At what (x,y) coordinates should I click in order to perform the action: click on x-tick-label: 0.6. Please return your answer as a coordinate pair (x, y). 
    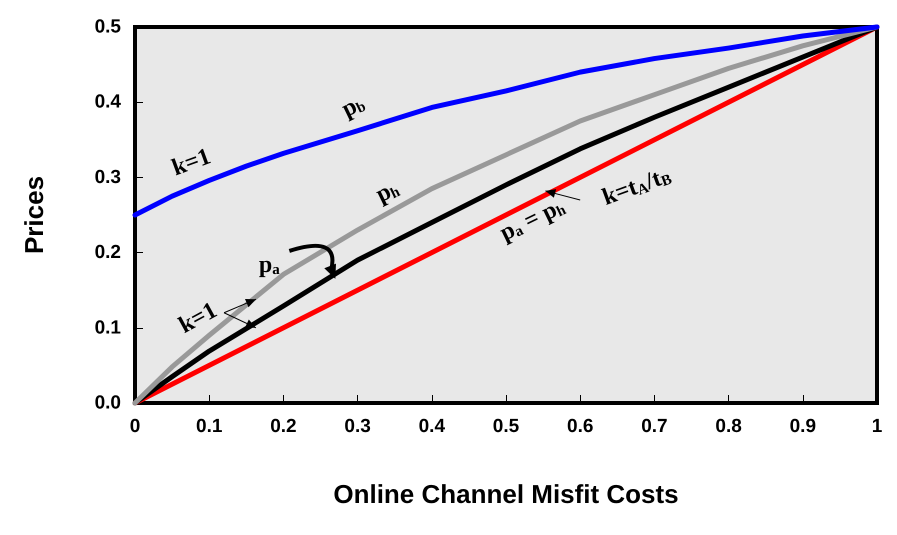
    Looking at the image, I should click on (580, 426).